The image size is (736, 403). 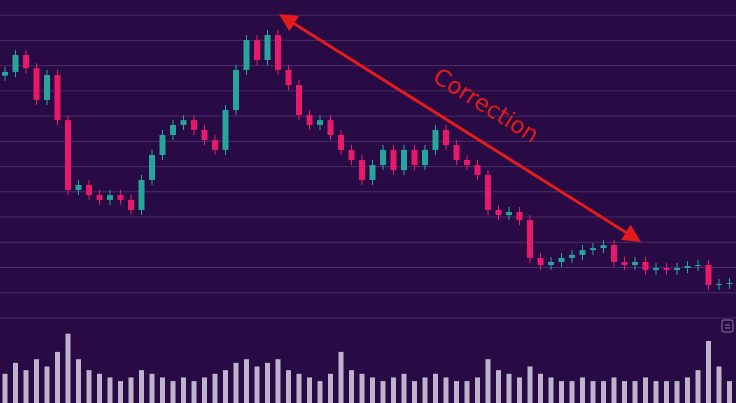 I want to click on icon-frame, so click(x=727, y=326).